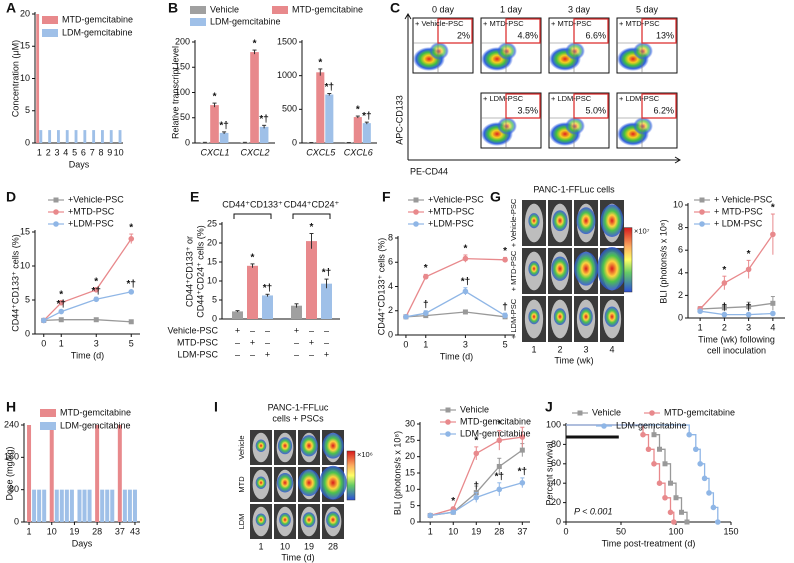 The image size is (794, 563). Describe the element at coordinates (365, 454) in the screenshot. I see `colorbar-unit: ×10⁶` at that location.